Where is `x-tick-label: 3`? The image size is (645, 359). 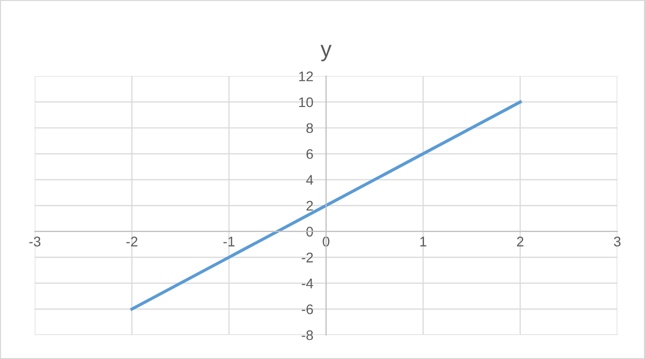
x-tick-label: 3 is located at coordinates (617, 241).